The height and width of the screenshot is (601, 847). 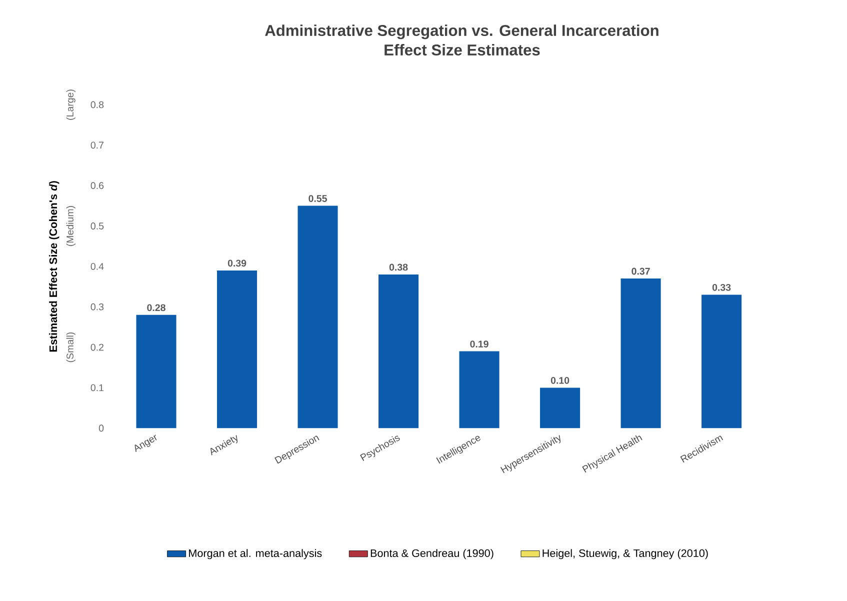 I want to click on y-tick-label: 0.2, so click(x=97, y=347).